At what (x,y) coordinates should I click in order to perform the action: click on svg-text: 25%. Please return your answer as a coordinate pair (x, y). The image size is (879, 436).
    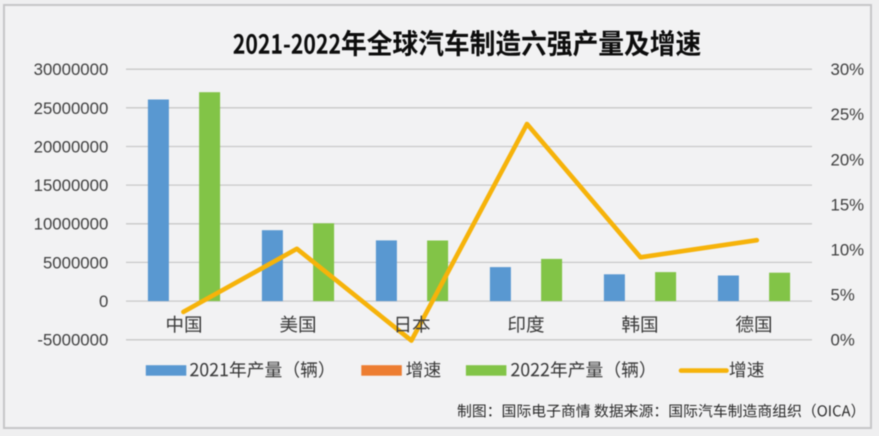
    Looking at the image, I should click on (848, 114).